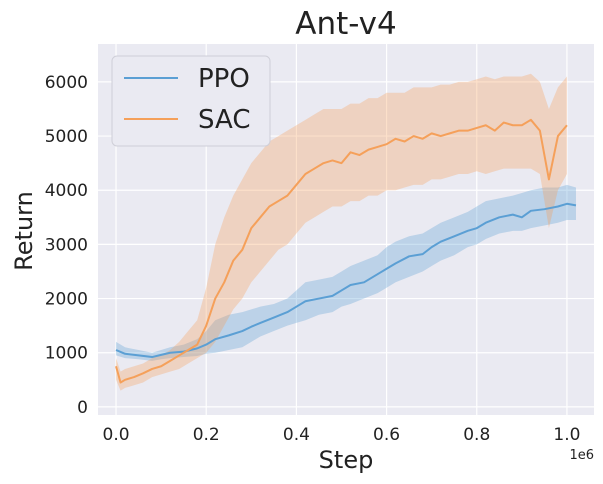  What do you see at coordinates (66, 354) in the screenshot?
I see `y-tick-label: 1000` at bounding box center [66, 354].